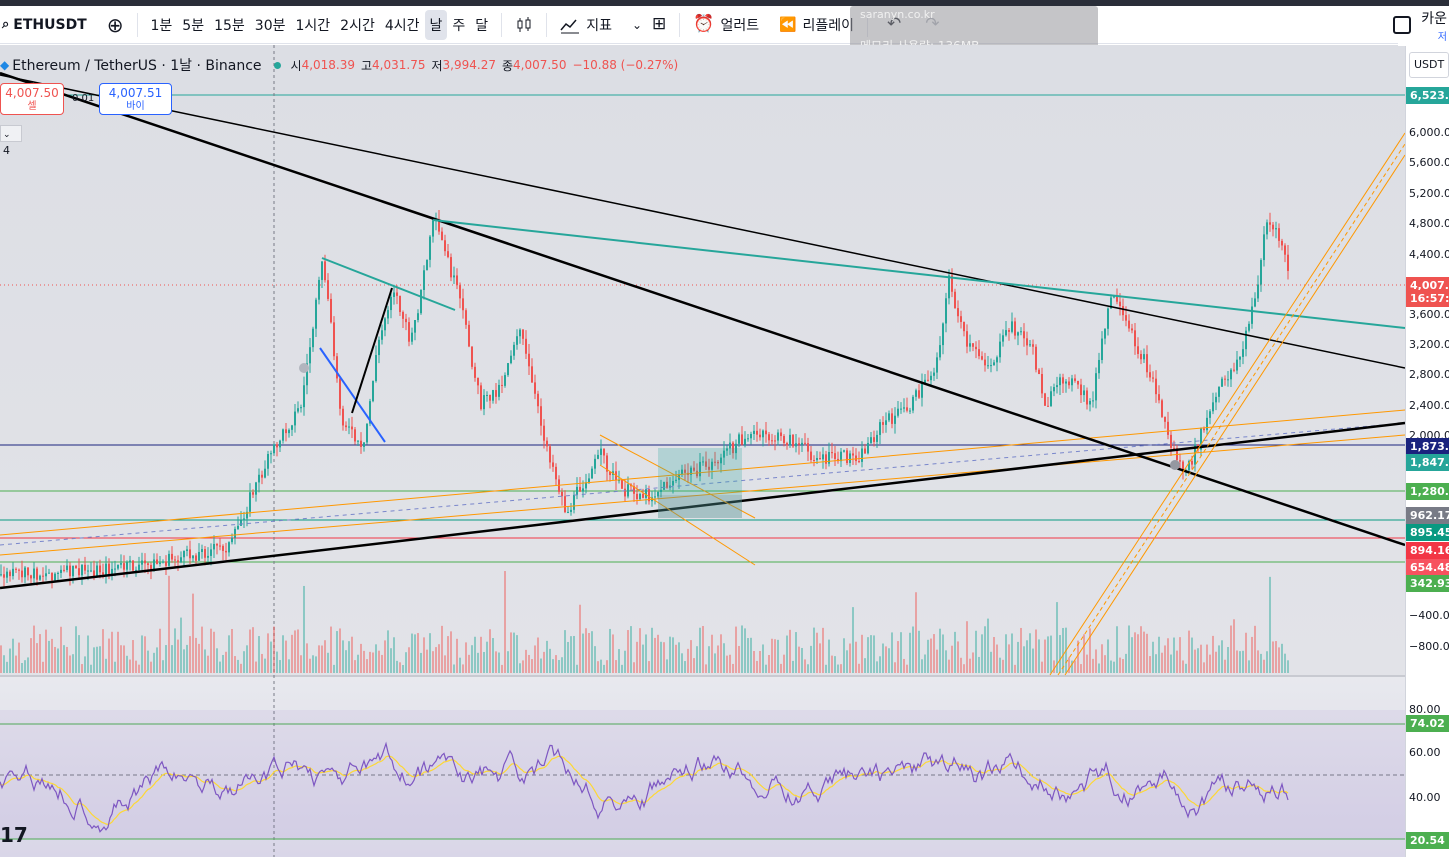  I want to click on buy-button: 4,007.51 바이, so click(135, 99).